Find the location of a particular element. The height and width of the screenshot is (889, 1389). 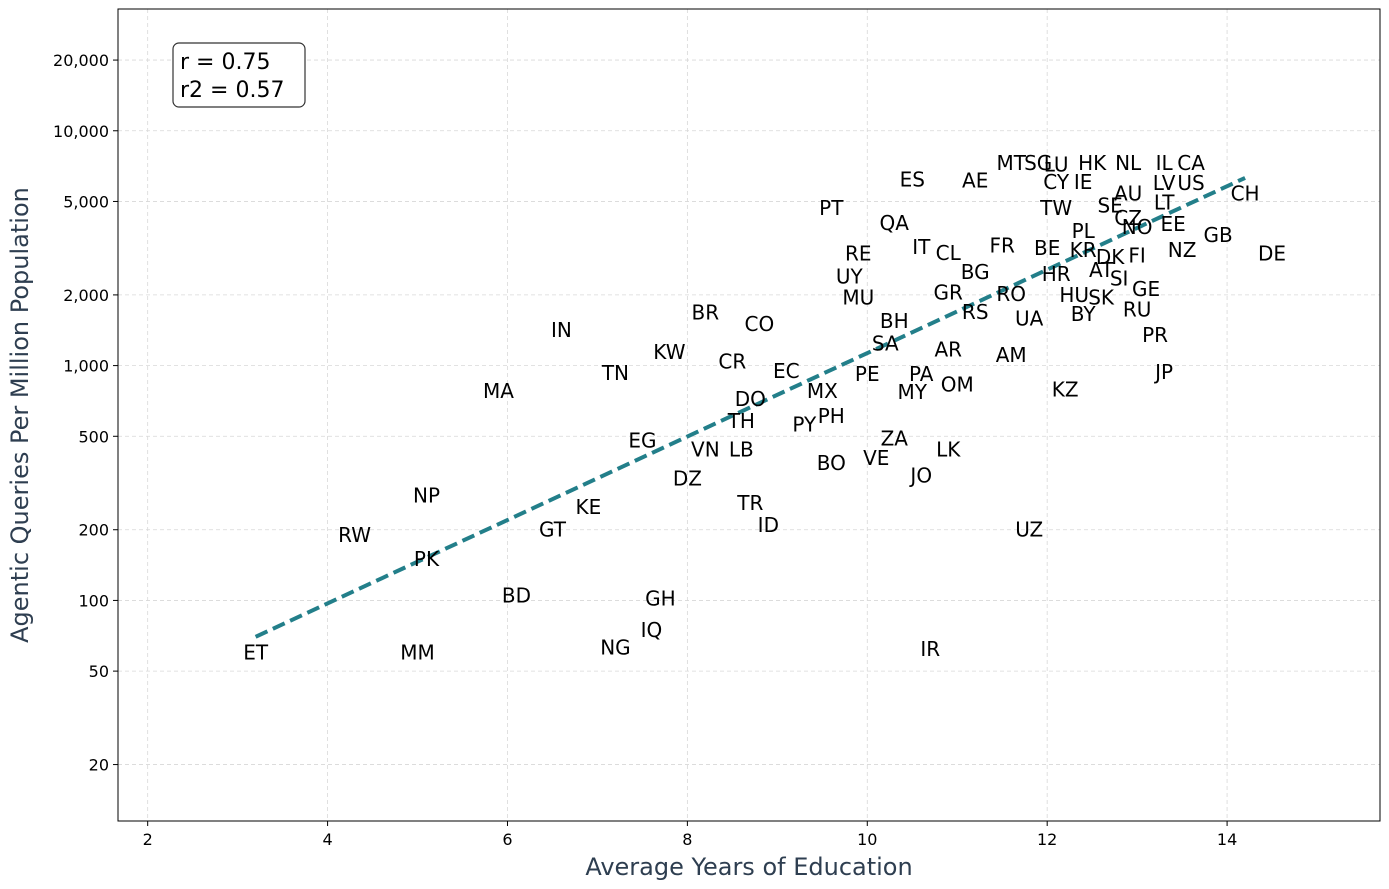

country-point-be: BE is located at coordinates (1047, 248).